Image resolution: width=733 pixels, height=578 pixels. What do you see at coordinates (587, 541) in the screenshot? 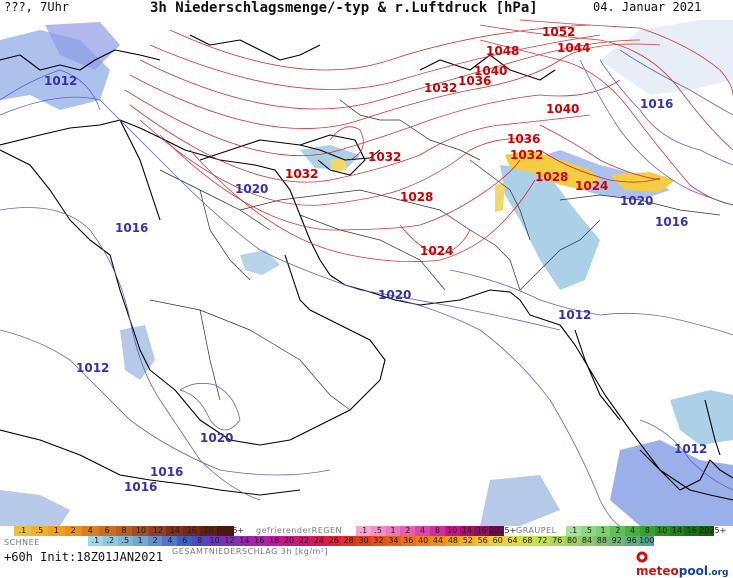
I see `total-scale-tick: 84` at bounding box center [587, 541].